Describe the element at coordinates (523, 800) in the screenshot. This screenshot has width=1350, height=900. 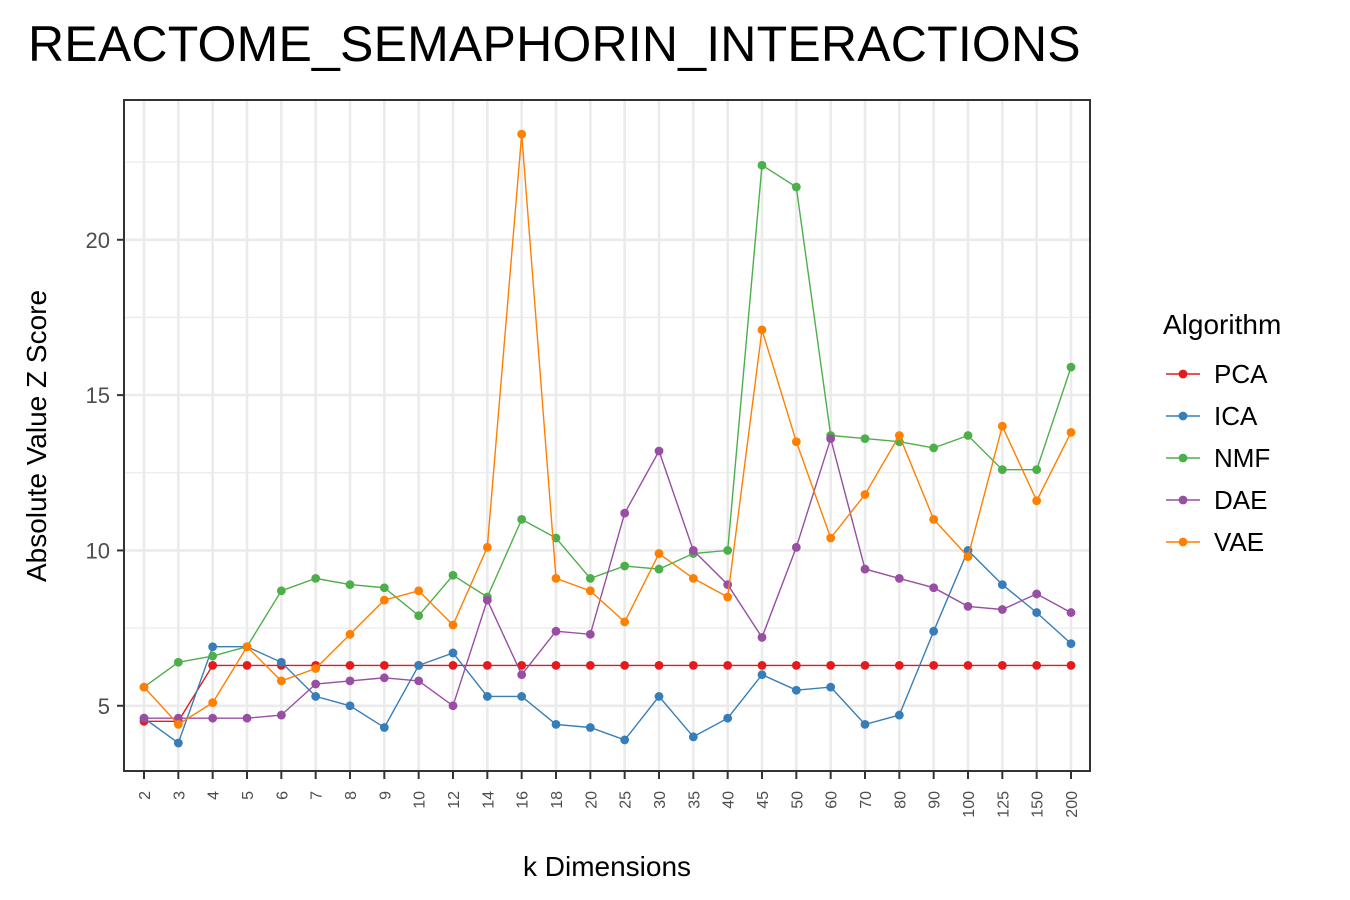
I see `x-tick-label: 16` at that location.